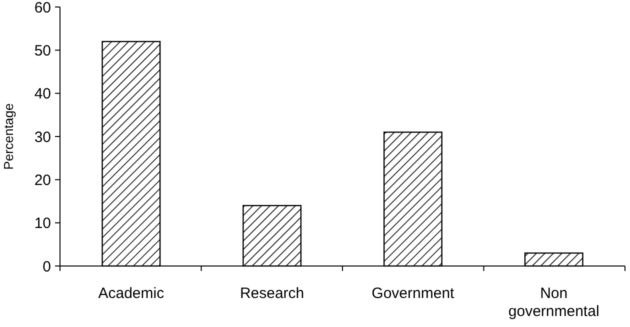 Image resolution: width=630 pixels, height=327 pixels. What do you see at coordinates (554, 302) in the screenshot?
I see `x-tick-label: Non governmental` at bounding box center [554, 302].